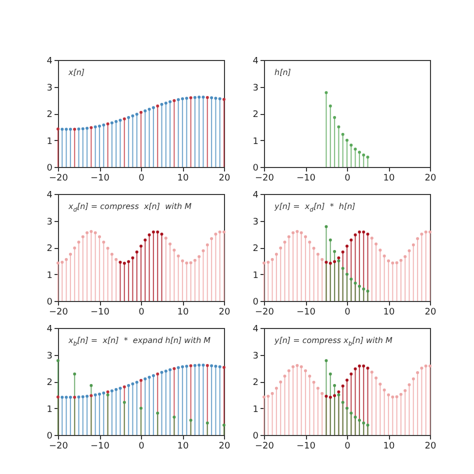 This screenshot has height=474, width=474. Describe the element at coordinates (139, 342) in the screenshot. I see `annotation: x$_{b}$[n] = x[n] * expand h[n] with M` at that location.